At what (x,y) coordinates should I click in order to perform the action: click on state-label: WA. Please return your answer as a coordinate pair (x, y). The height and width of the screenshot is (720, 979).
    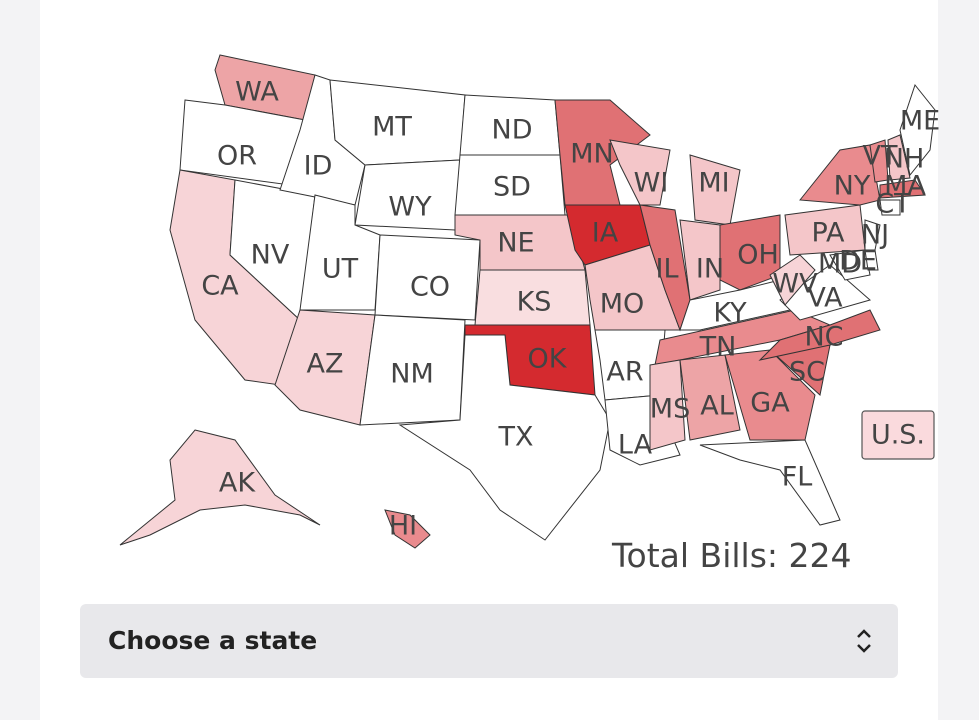
    Looking at the image, I should click on (257, 92).